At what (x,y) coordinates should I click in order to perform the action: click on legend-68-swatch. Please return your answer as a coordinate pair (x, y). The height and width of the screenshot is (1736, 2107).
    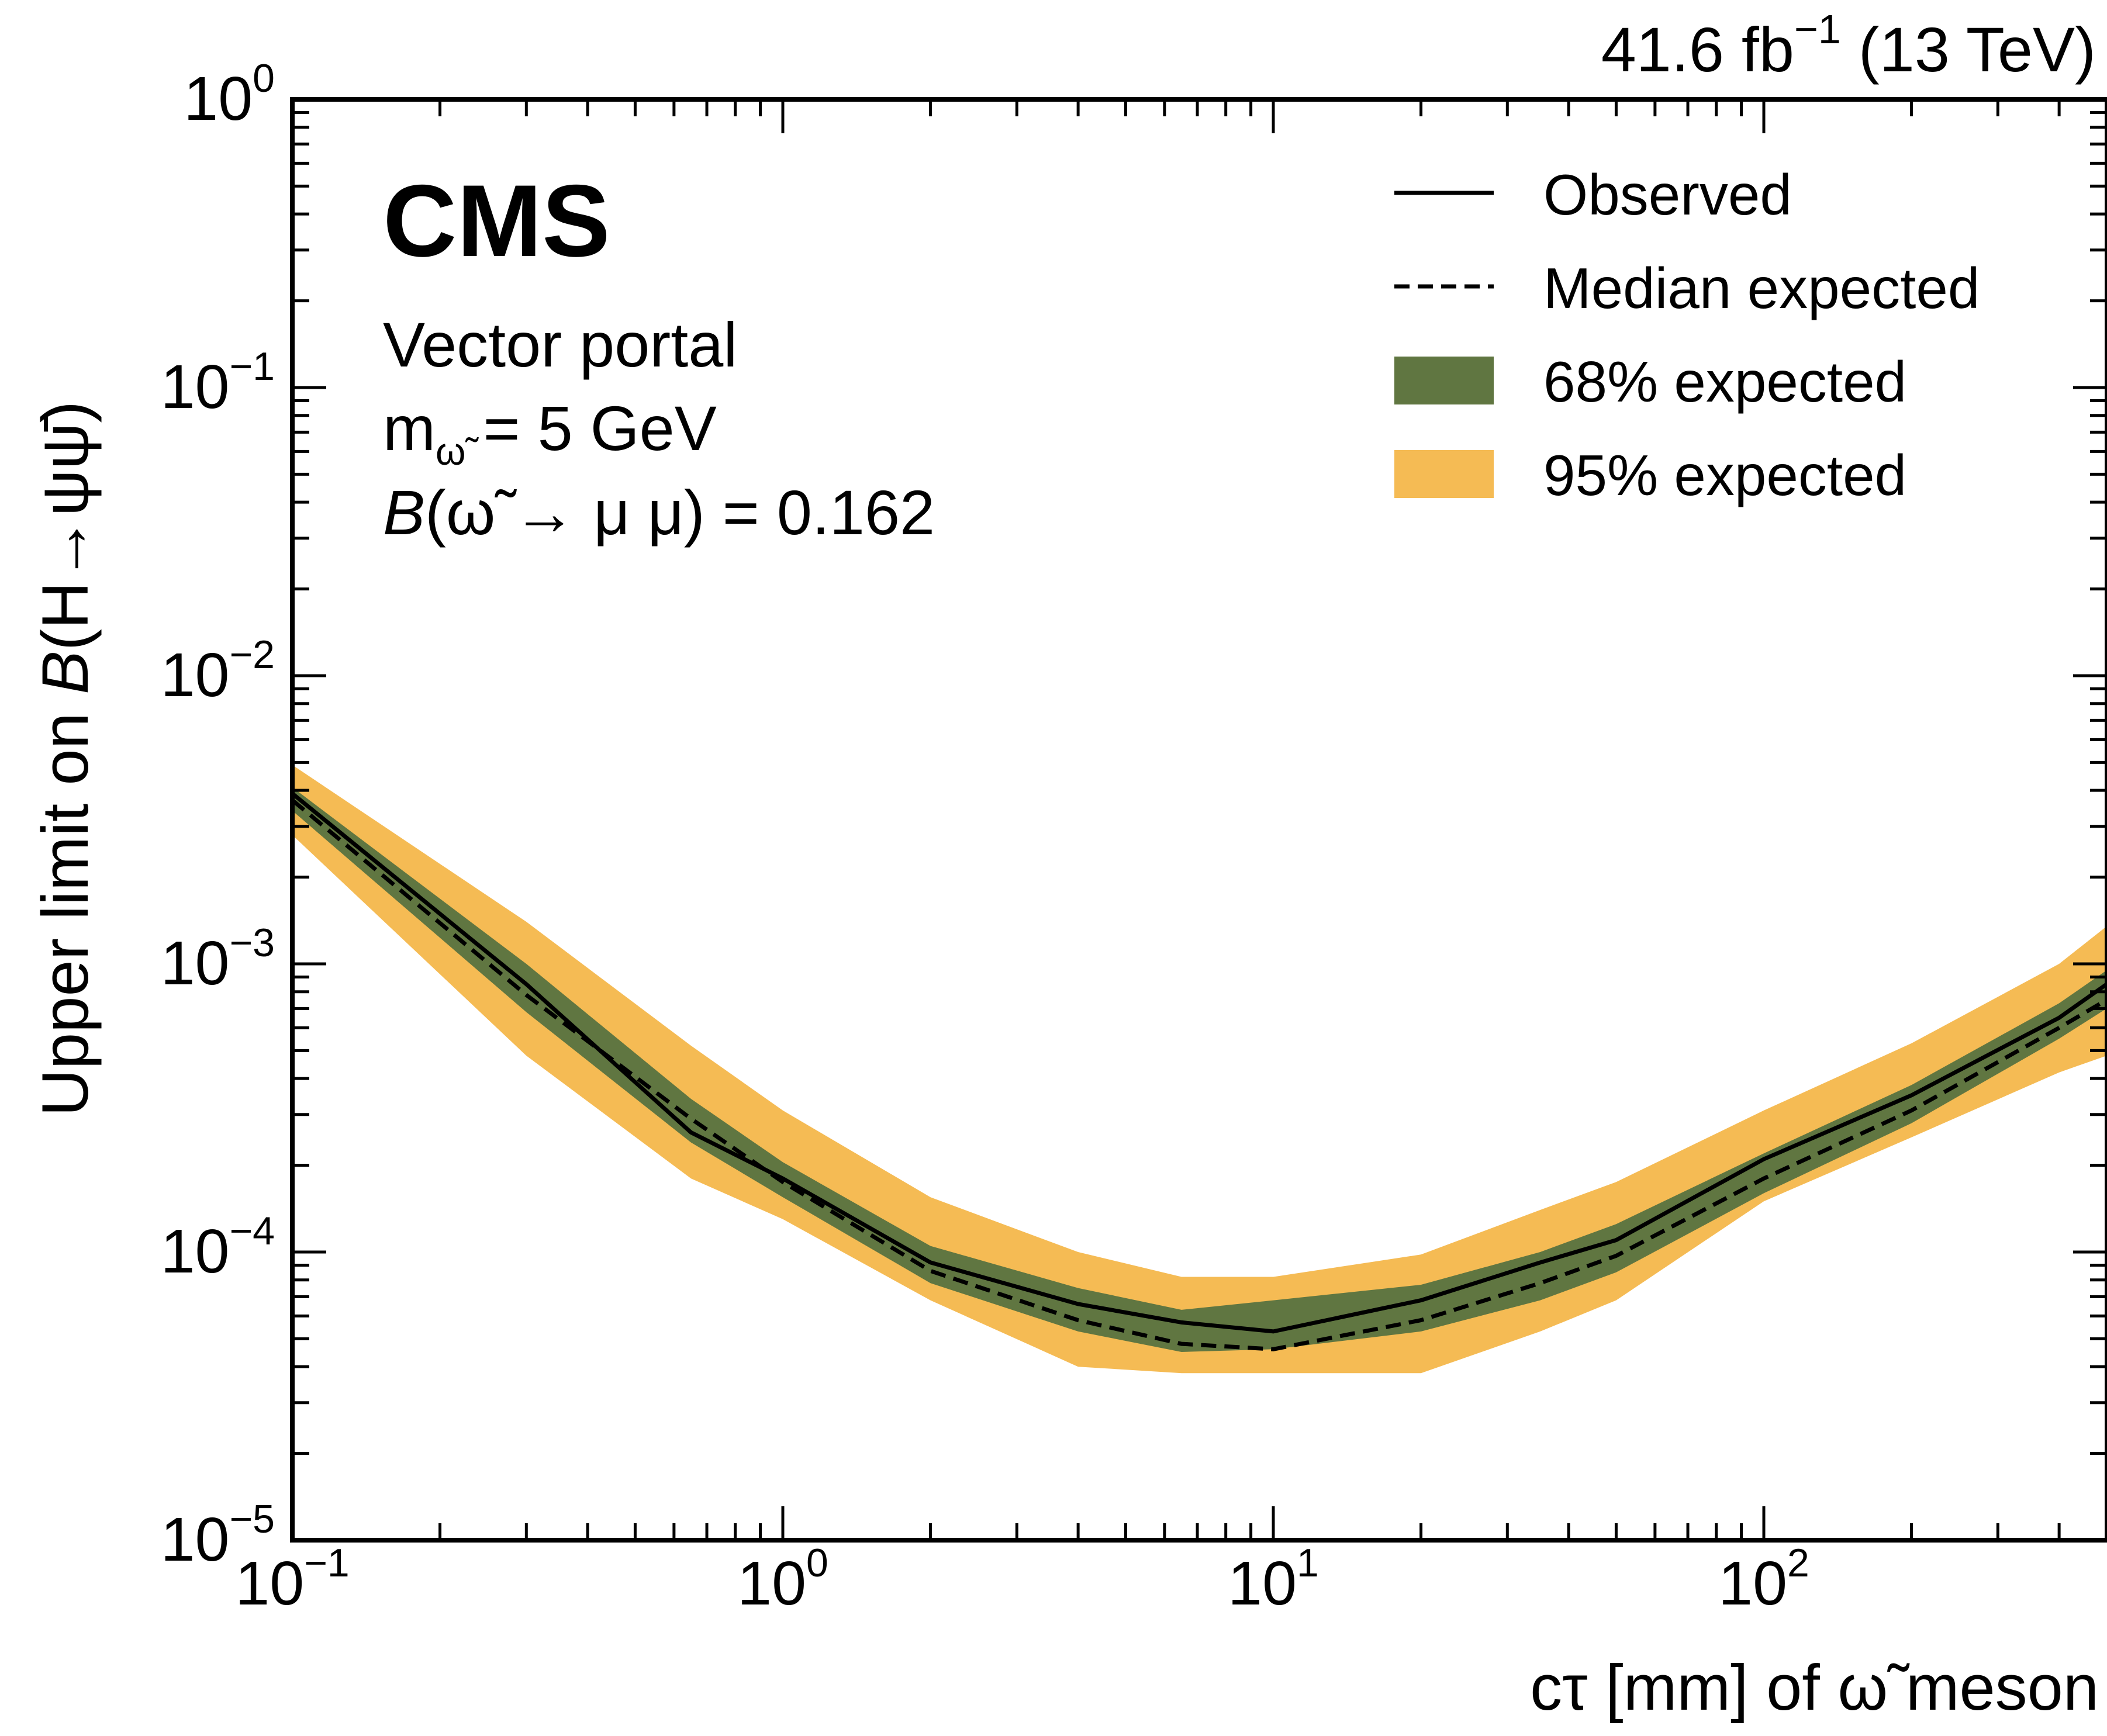
    Looking at the image, I should click on (1444, 380).